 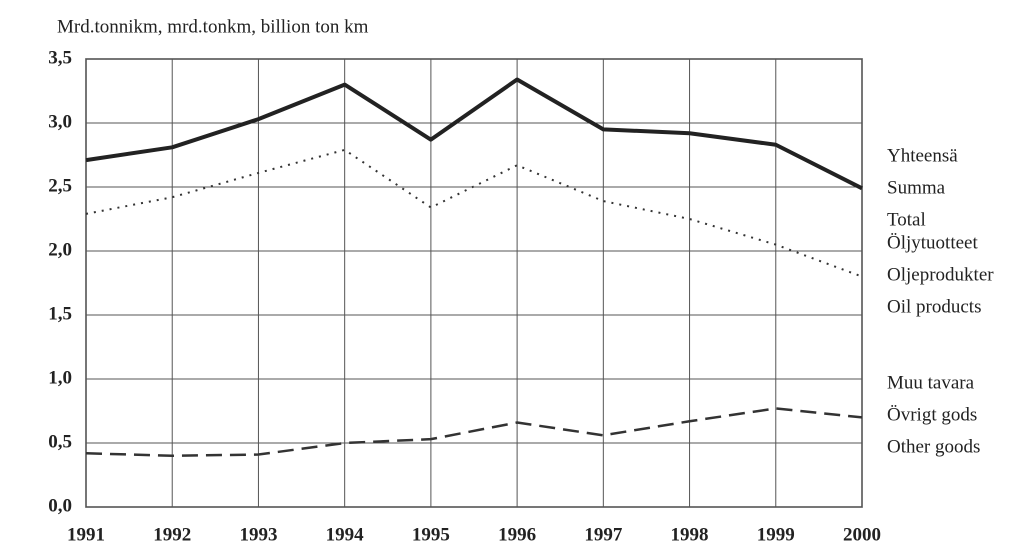 What do you see at coordinates (60, 505) in the screenshot?
I see `y-tick-label: 0,0` at bounding box center [60, 505].